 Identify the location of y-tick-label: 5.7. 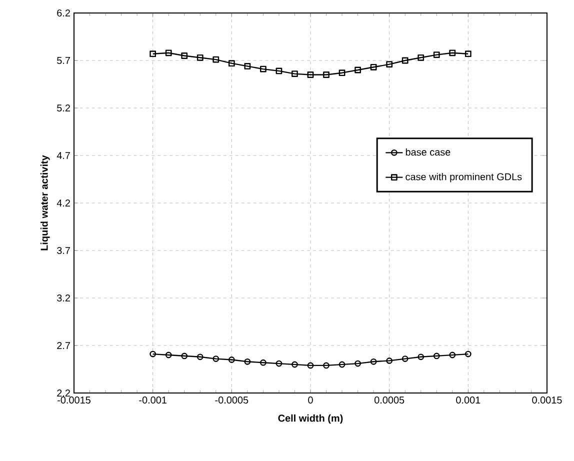
(63, 60).